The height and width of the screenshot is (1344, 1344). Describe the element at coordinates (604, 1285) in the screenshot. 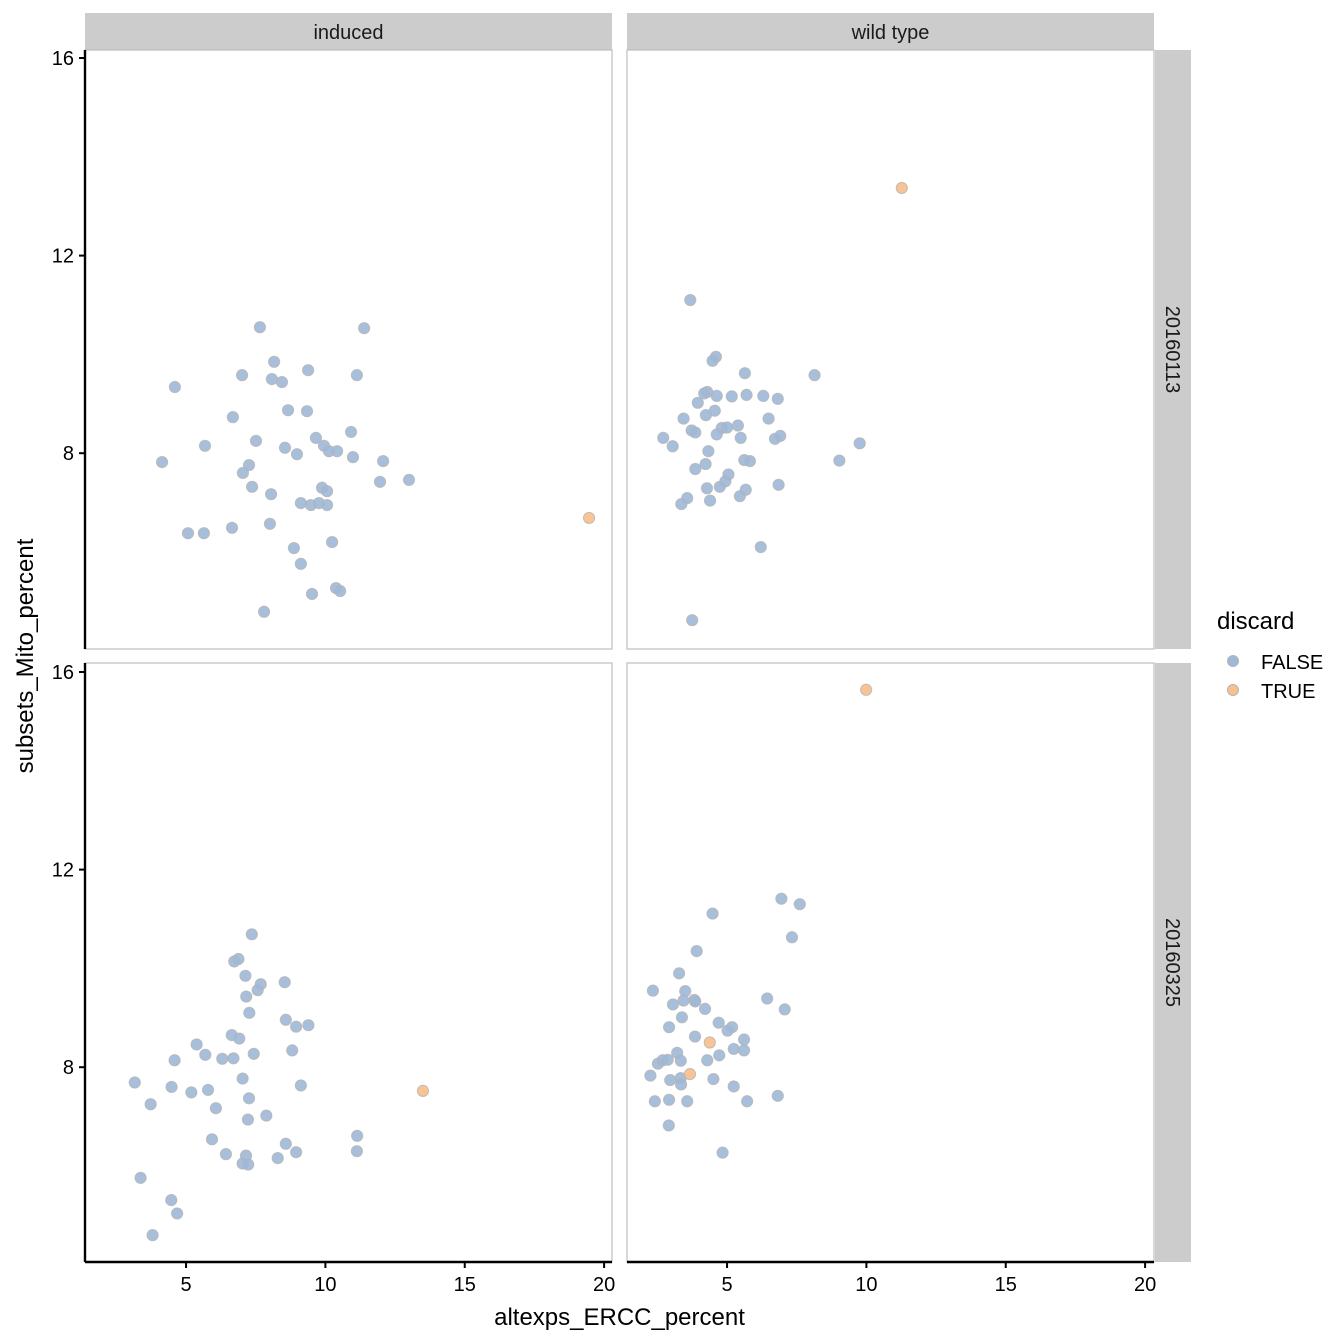

I see `x-tick-label: 20` at that location.